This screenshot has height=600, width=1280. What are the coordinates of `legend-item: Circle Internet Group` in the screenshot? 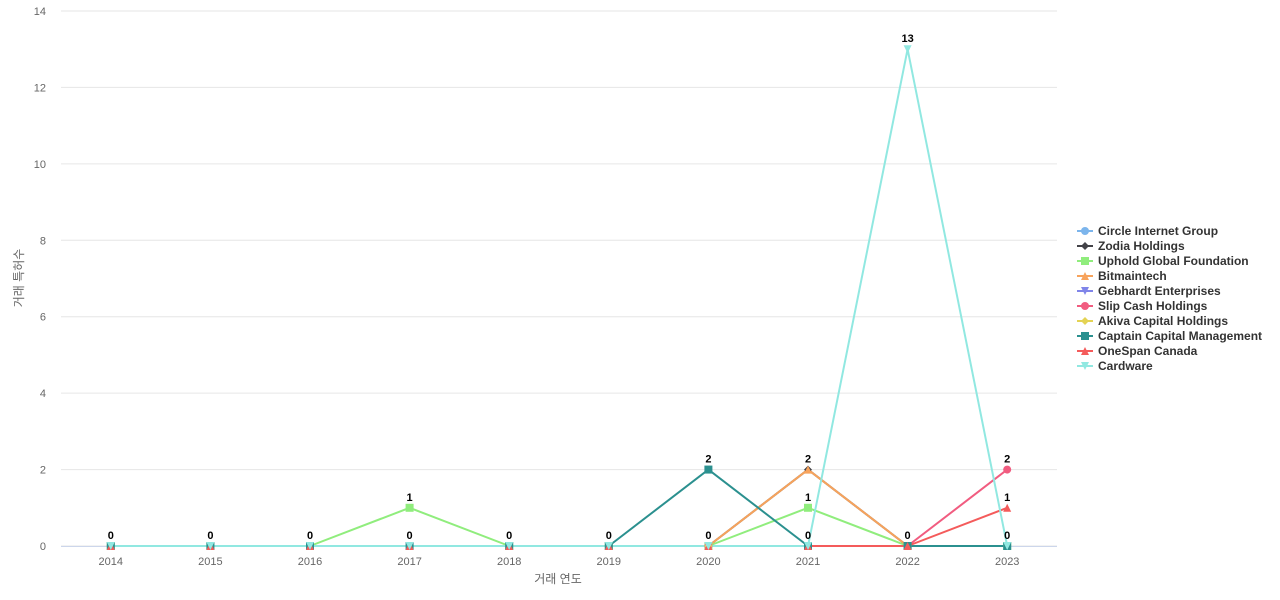 It's located at (1147, 231).